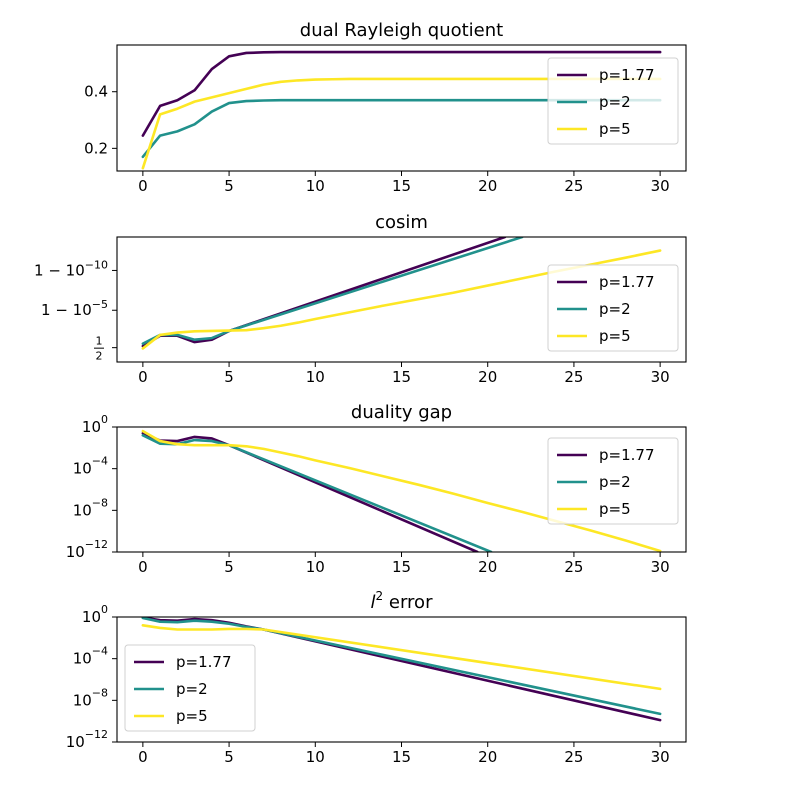 The width and height of the screenshot is (793, 798). Describe the element at coordinates (402, 601) in the screenshot. I see `panel-title: l2 error` at that location.